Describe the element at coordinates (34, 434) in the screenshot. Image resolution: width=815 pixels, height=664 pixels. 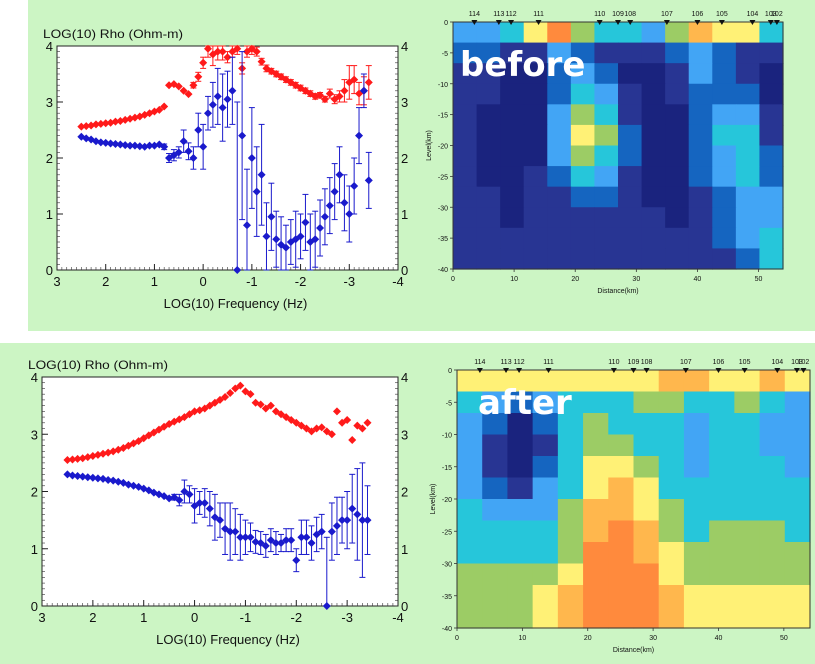
I see `bottom-curve-y-tick-label: 3` at that location.